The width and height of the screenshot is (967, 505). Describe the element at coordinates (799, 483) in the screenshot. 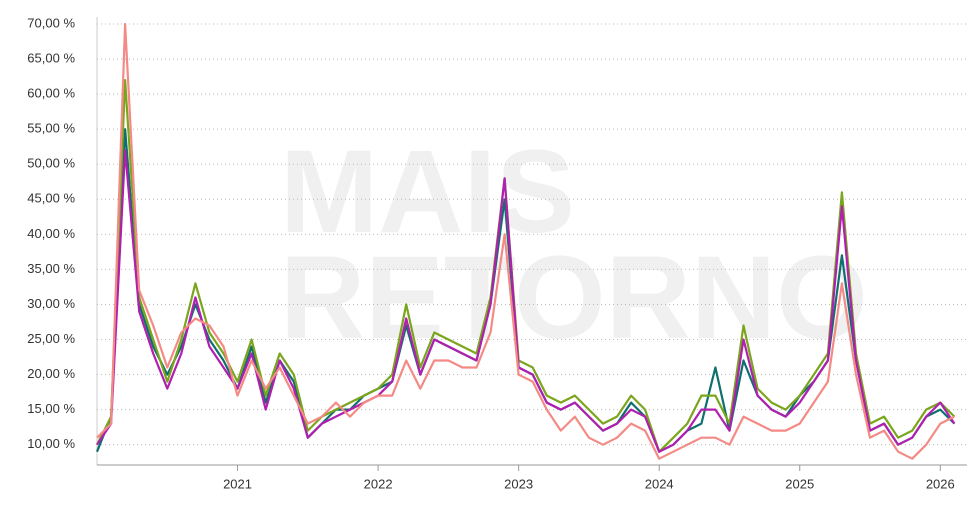

I see `x-tick-label: 2025` at that location.